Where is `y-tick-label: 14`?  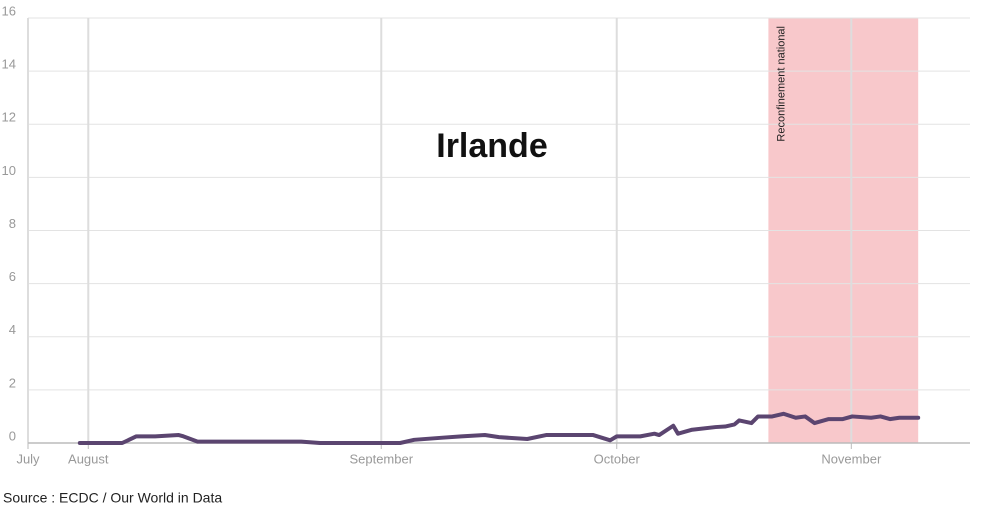
y-tick-label: 14 is located at coordinates (9, 64).